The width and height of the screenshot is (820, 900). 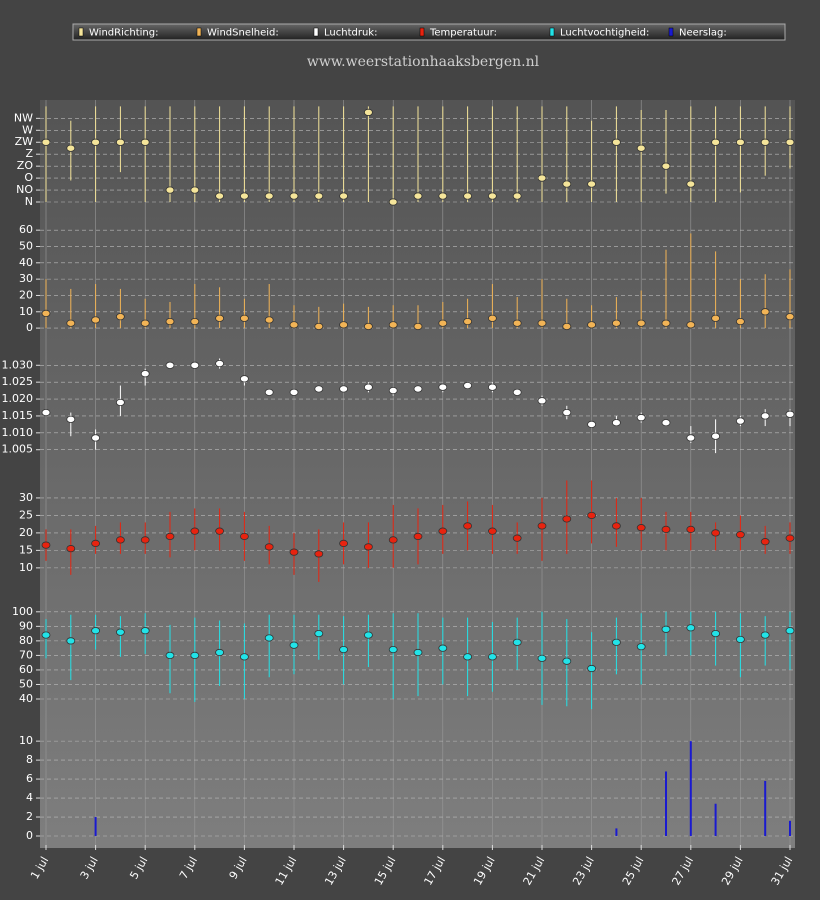 What do you see at coordinates (25, 165) in the screenshot?
I see `y-tick-label: ZO` at bounding box center [25, 165].